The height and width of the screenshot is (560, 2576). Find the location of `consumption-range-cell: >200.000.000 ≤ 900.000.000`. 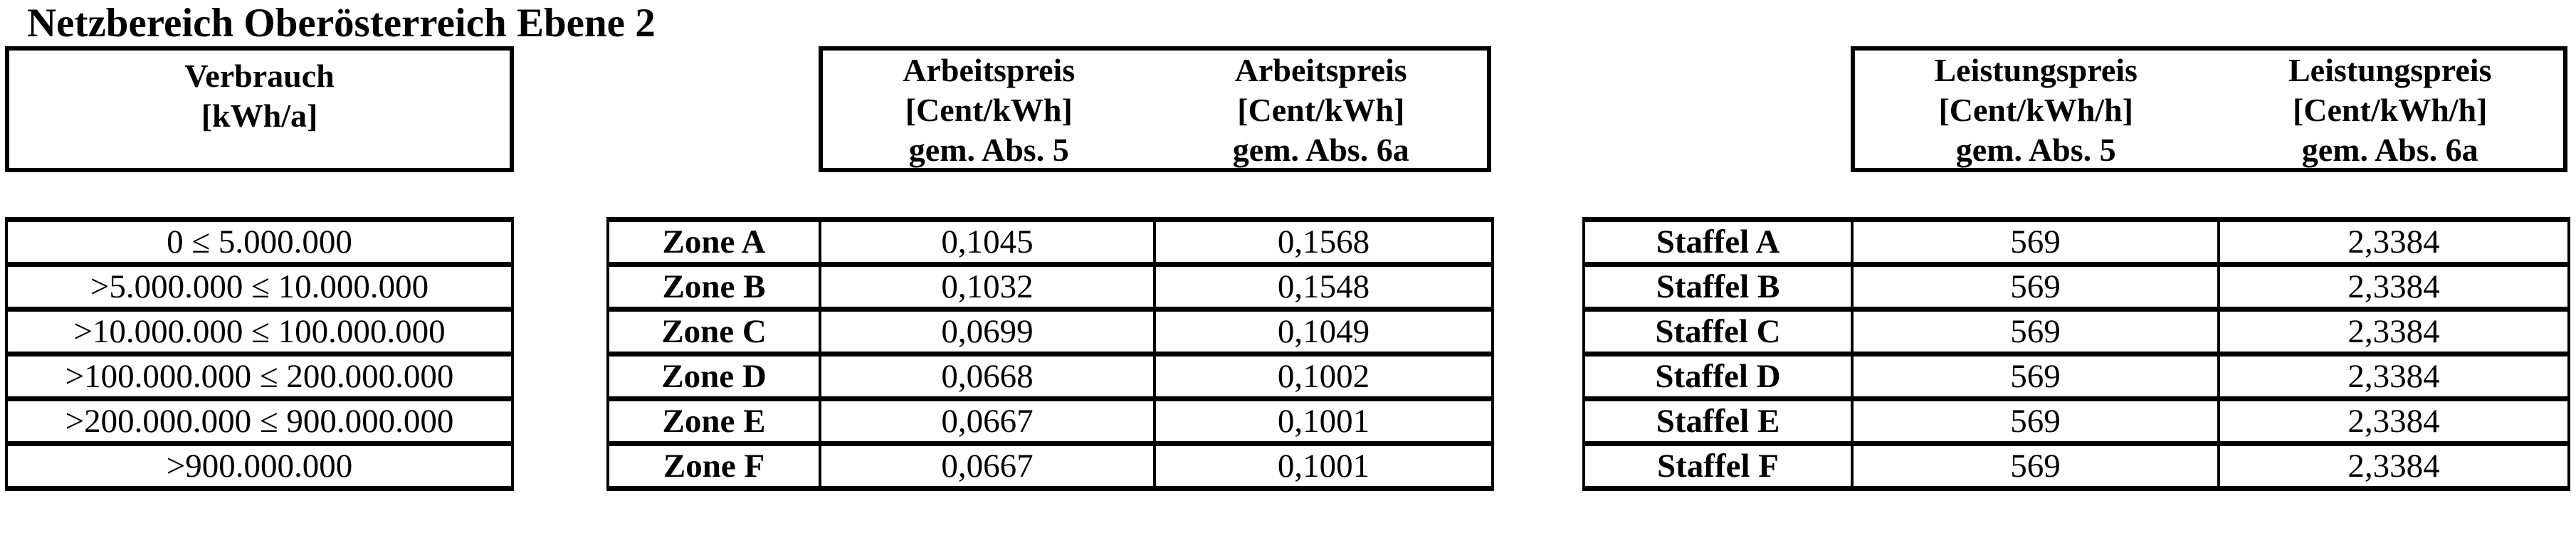

consumption-range-cell: >200.000.000 ≤ 900.000.000 is located at coordinates (259, 421).